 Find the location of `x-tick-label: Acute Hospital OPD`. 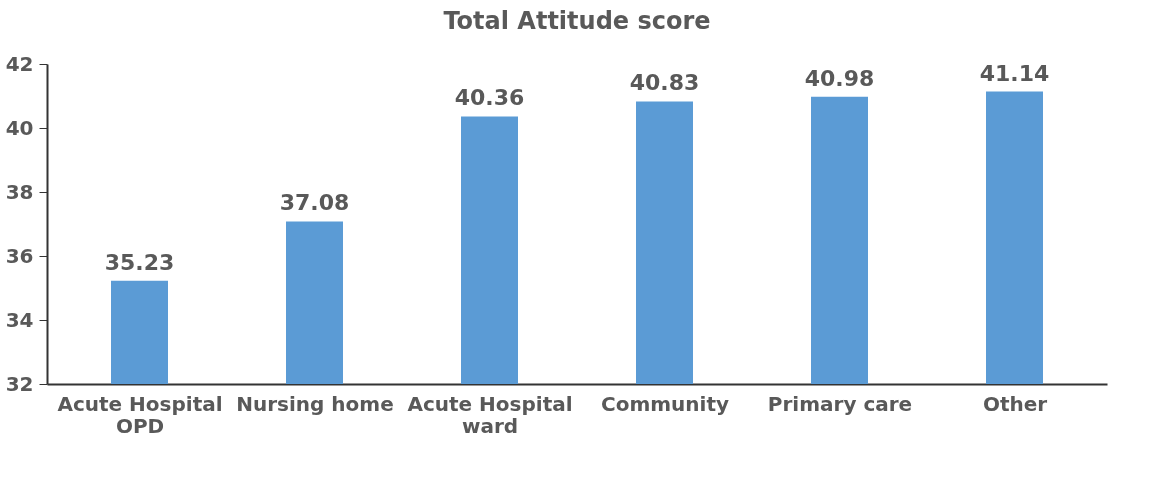

x-tick-label: Acute Hospital OPD is located at coordinates (140, 414).